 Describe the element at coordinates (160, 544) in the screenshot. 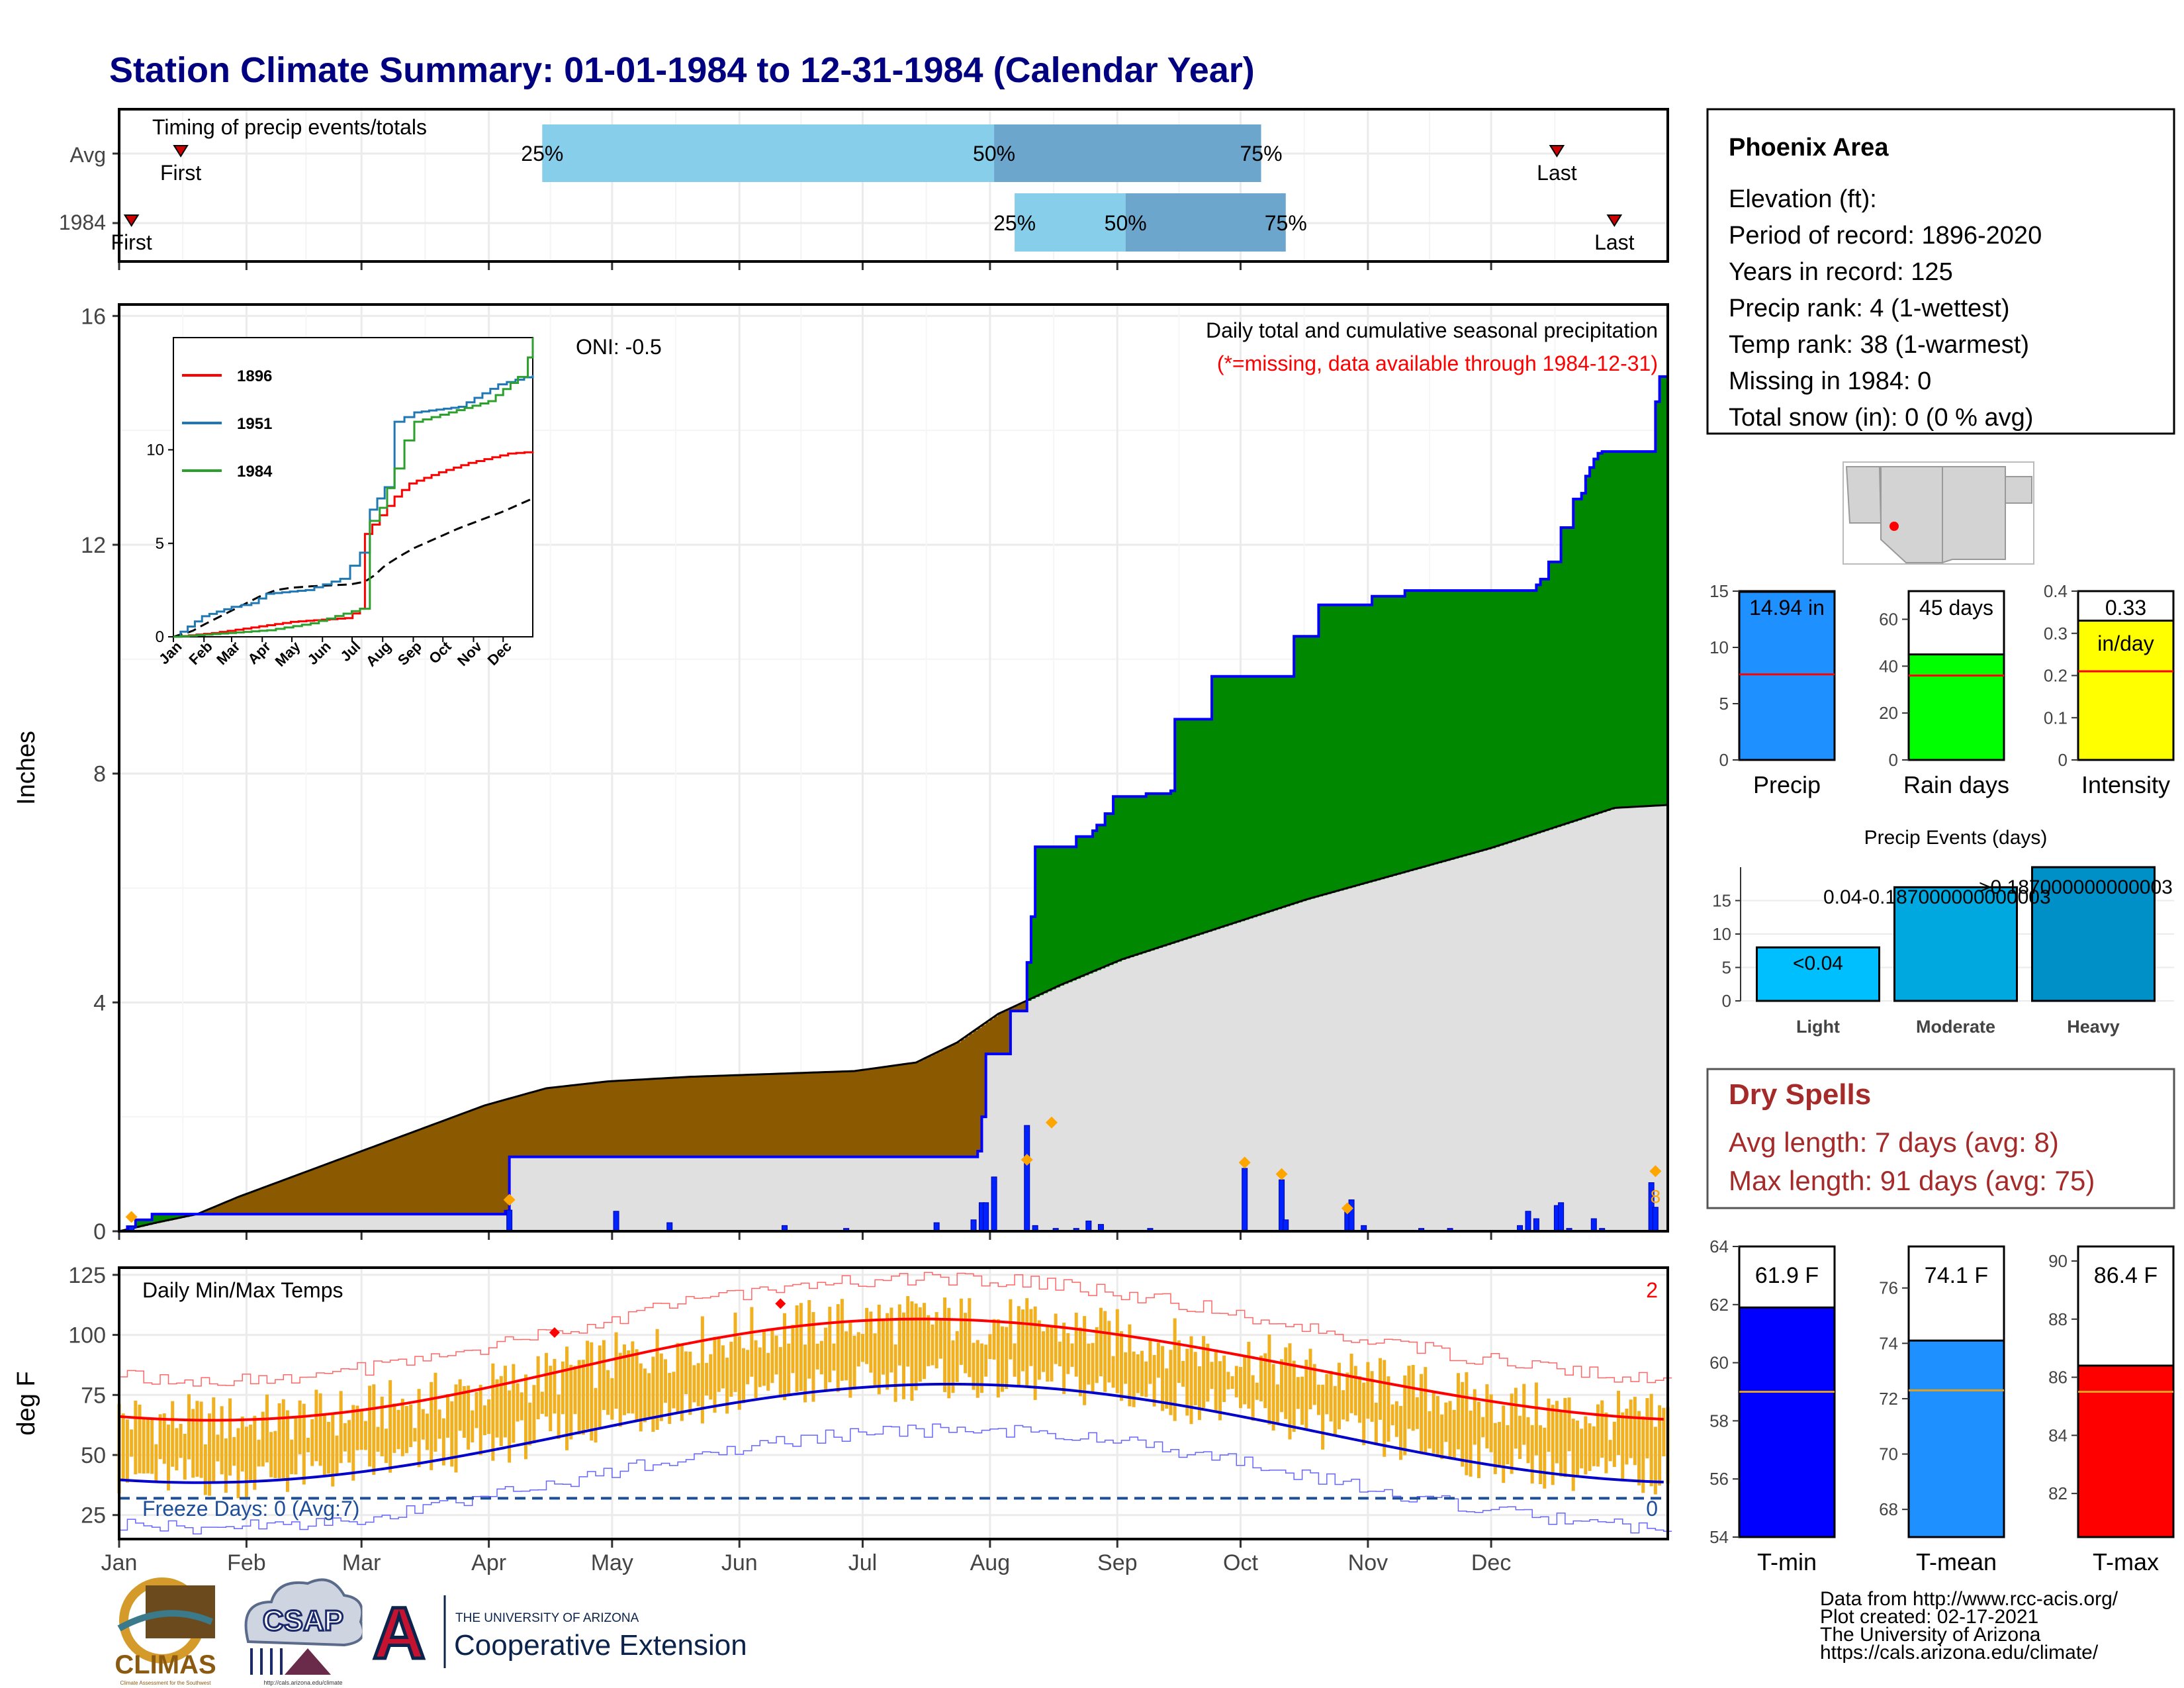

I see `inset-ytick-label-1: 5` at that location.